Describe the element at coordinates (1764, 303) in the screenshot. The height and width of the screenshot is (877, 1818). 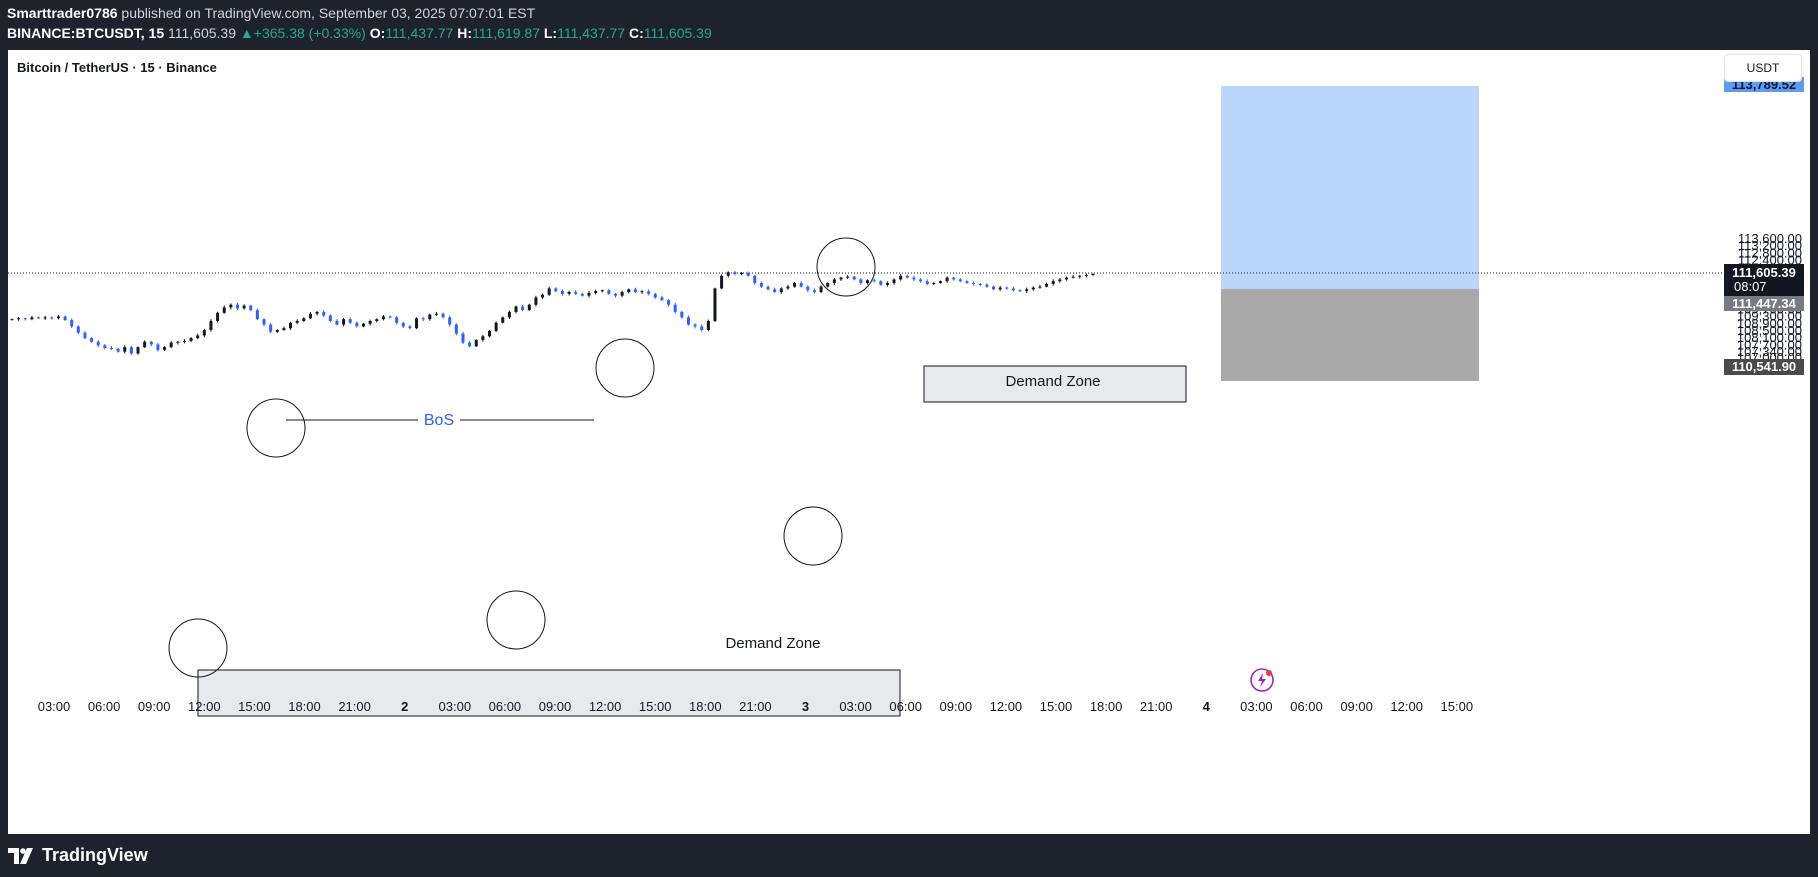
I see `entry-price-tag` at that location.